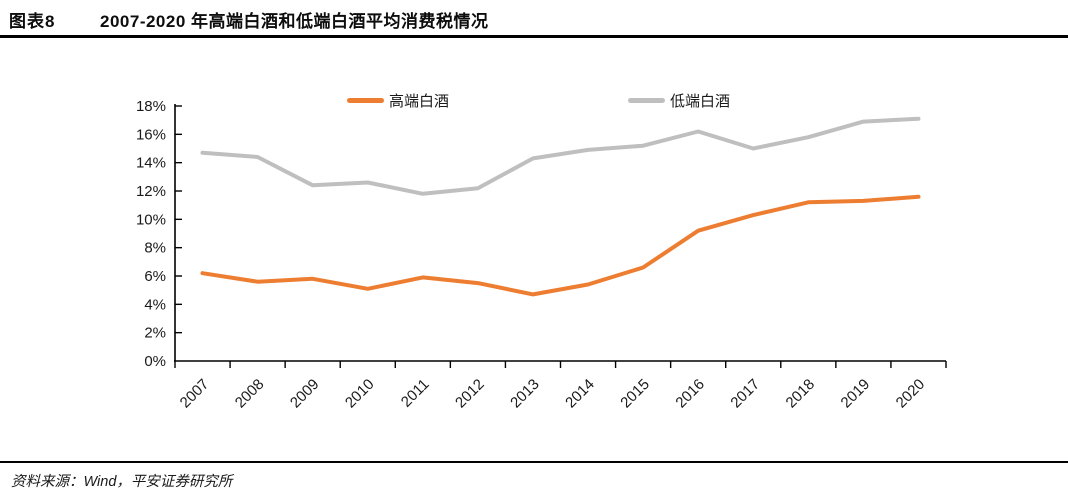 The image size is (1068, 499). What do you see at coordinates (155, 333) in the screenshot?
I see `y-tick-label: 2%` at bounding box center [155, 333].